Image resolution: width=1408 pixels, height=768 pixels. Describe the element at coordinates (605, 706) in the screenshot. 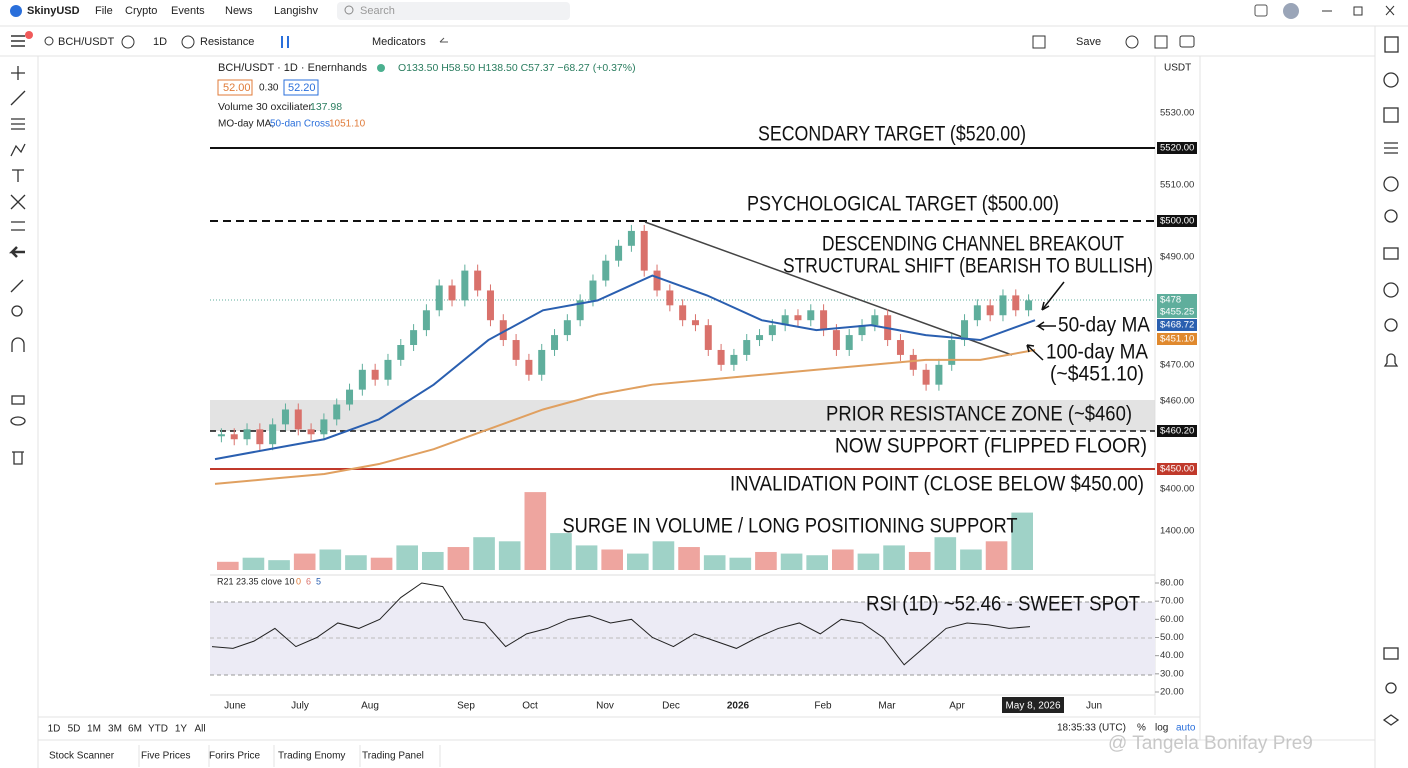

I see `time-label: Nov` at that location.